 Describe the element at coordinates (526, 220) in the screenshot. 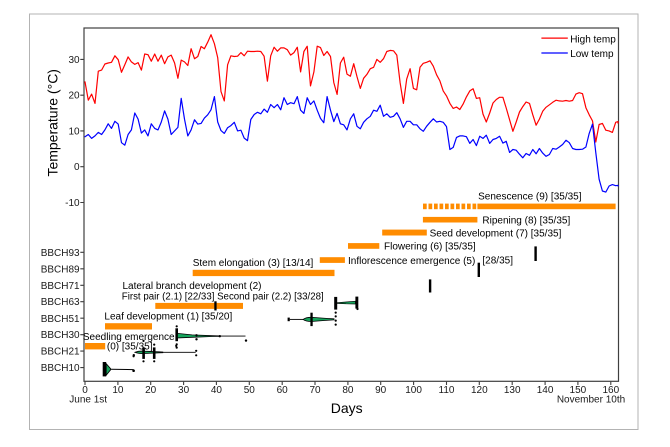

I see `svg-text: Ripening (8) [35/35]` at that location.